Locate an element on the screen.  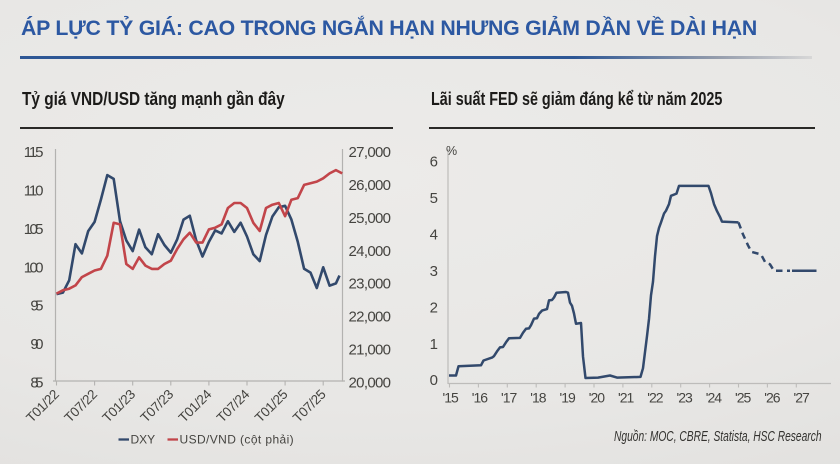
svg-text: T01/25 is located at coordinates (271, 406).